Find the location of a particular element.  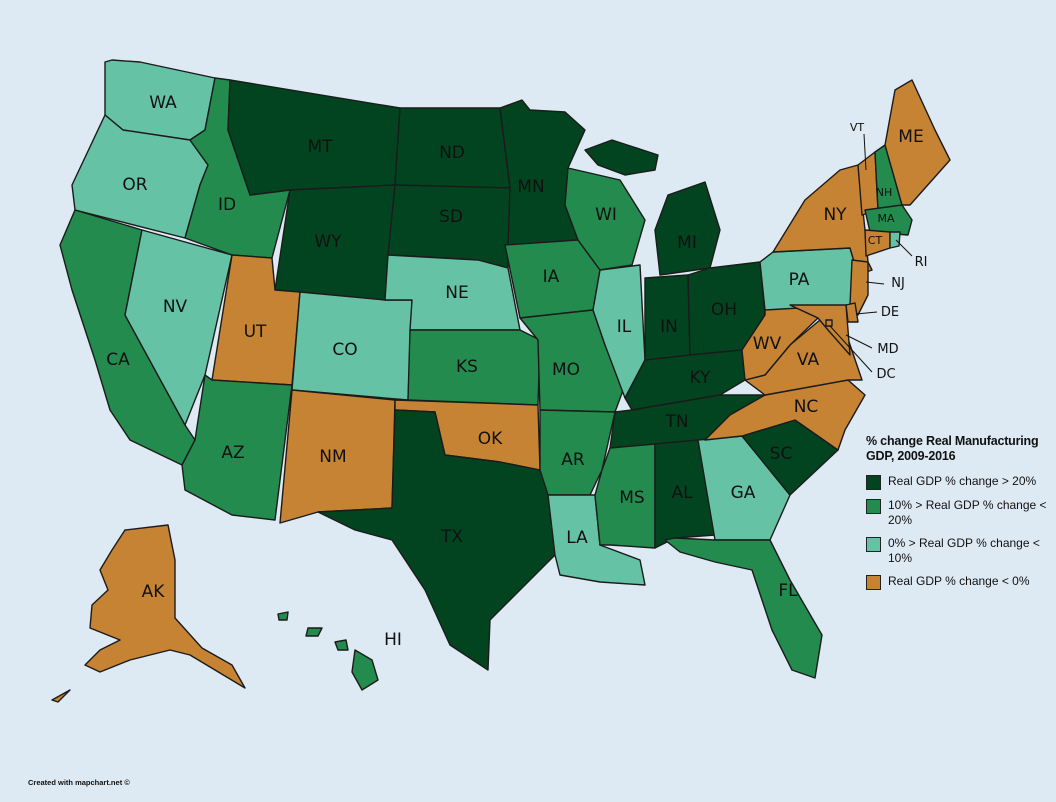

label-IL: IL is located at coordinates (624, 327).